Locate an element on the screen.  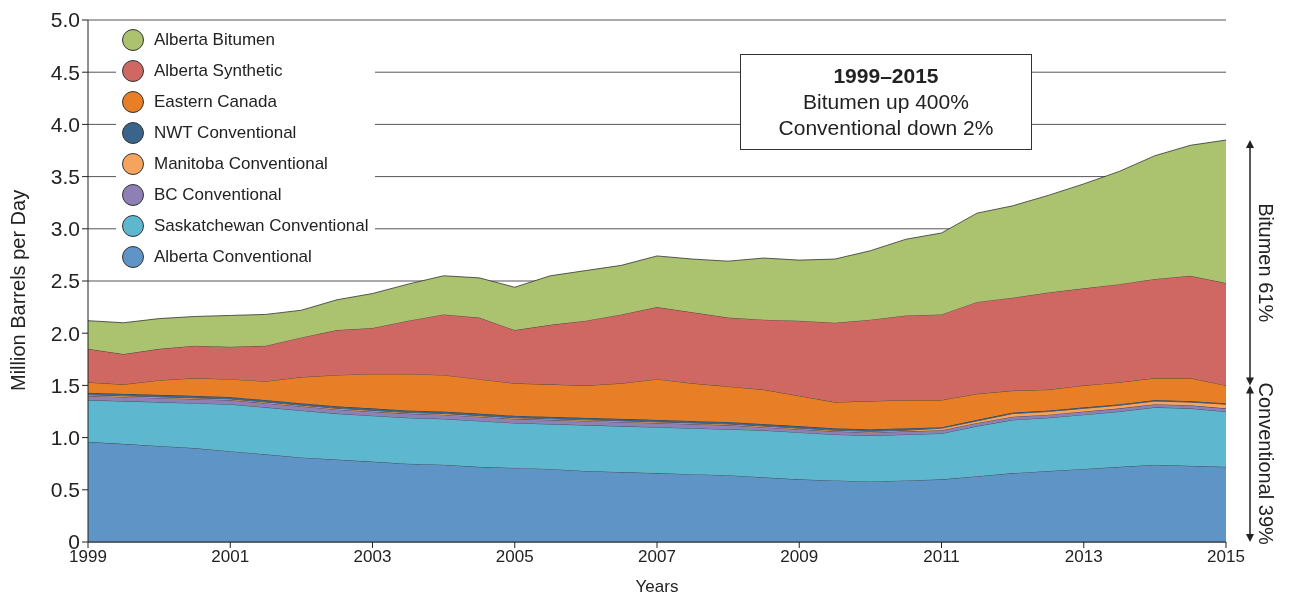
y-tick-label: 3.5 is located at coordinates (65, 177).